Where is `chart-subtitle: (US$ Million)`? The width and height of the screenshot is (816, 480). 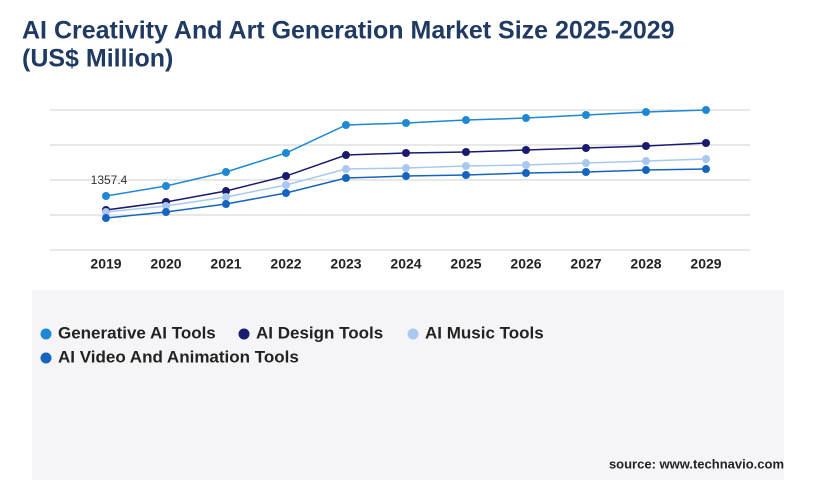
chart-subtitle: (US$ Million) is located at coordinates (97, 59).